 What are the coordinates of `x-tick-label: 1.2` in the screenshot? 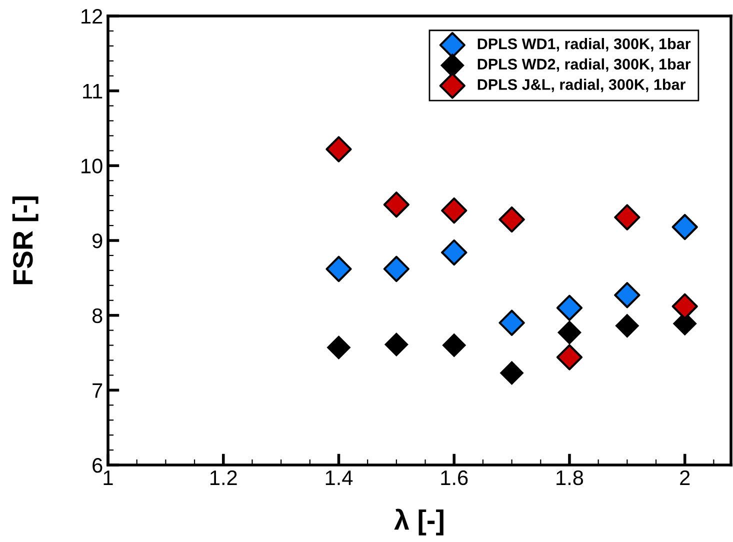 It's located at (223, 477).